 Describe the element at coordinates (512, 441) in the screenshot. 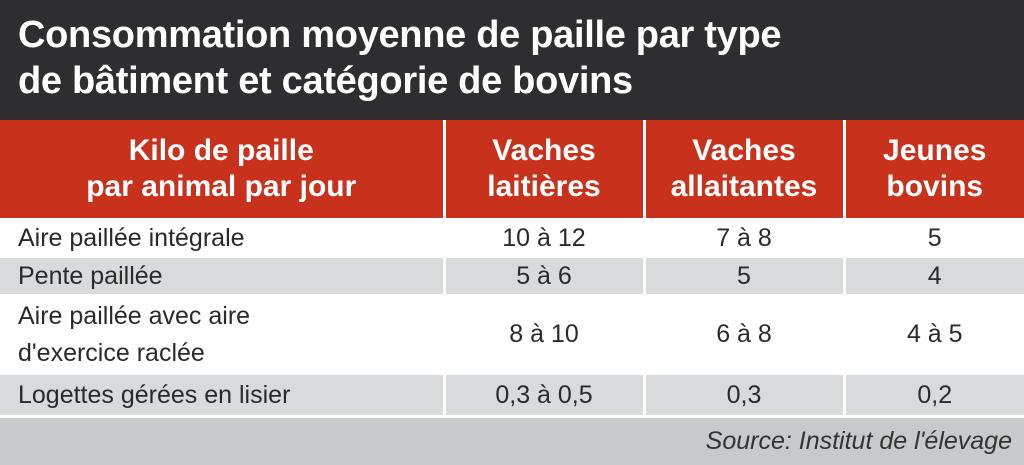

I see `source-note: Source: Institut de l'élevage` at that location.